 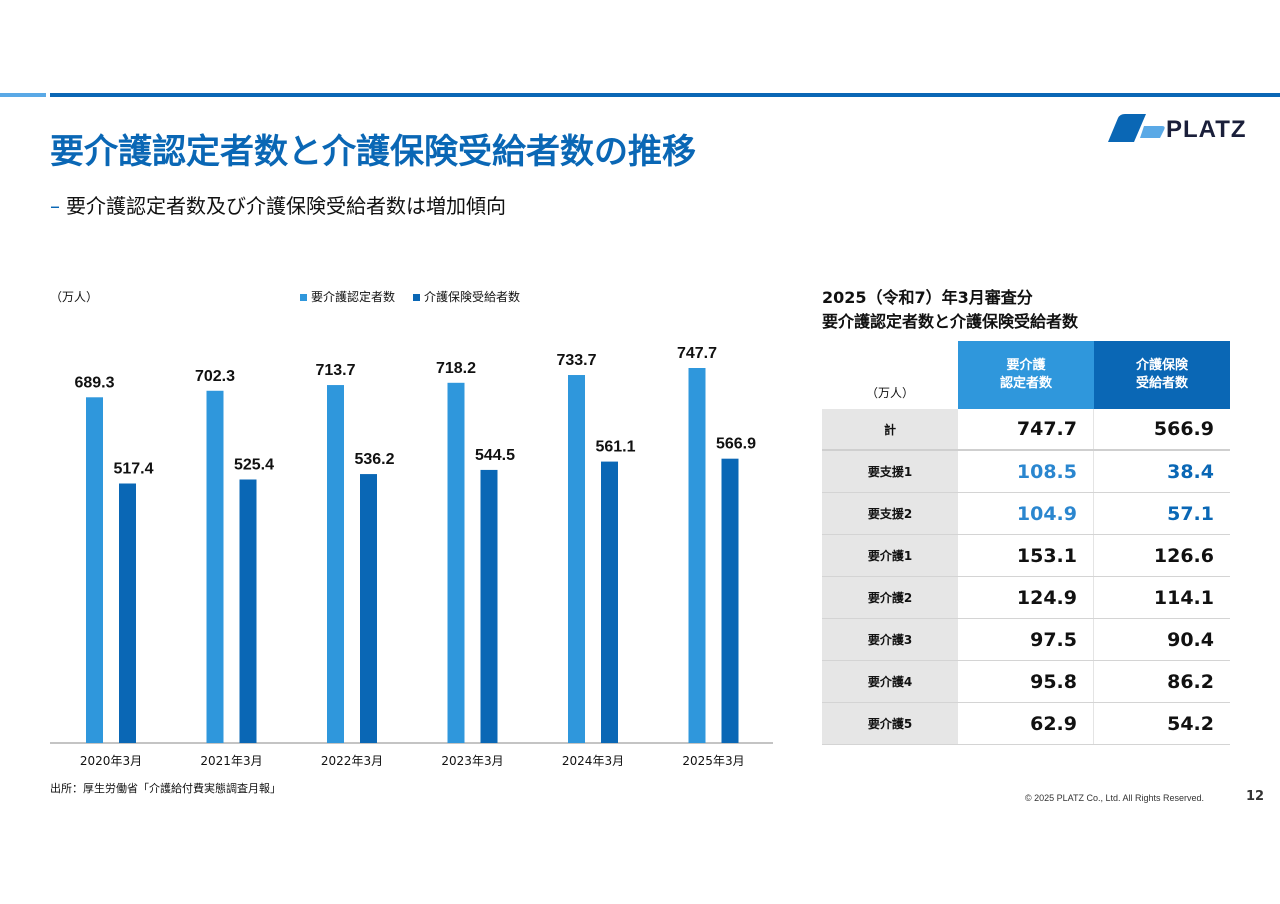 I want to click on cell-recipients: 566.9, so click(x=1183, y=429).